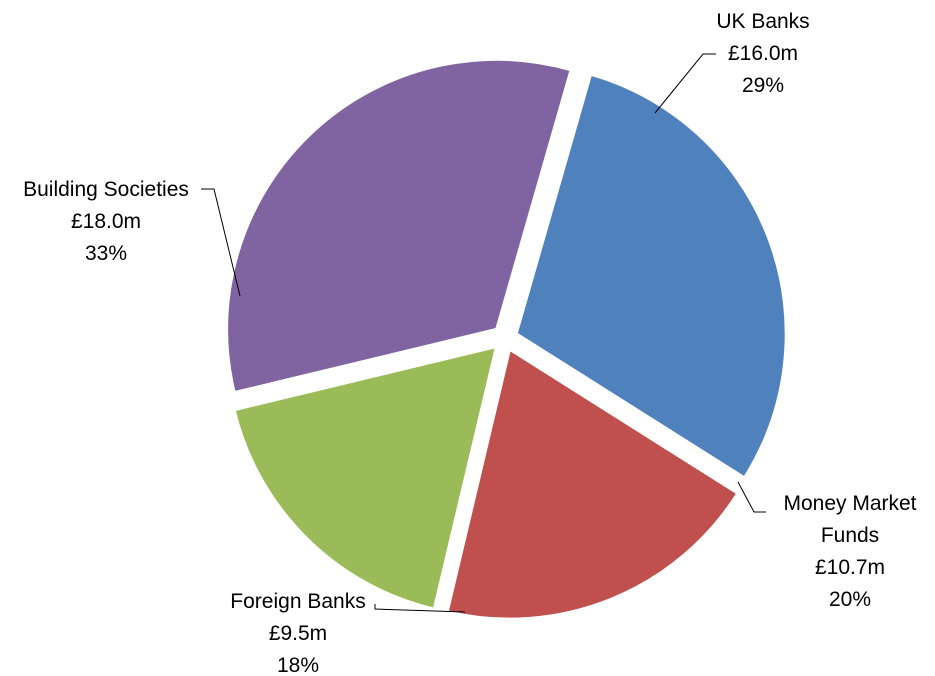 Image resolution: width=935 pixels, height=676 pixels. What do you see at coordinates (298, 665) in the screenshot?
I see `data-label-line: 18%` at bounding box center [298, 665].